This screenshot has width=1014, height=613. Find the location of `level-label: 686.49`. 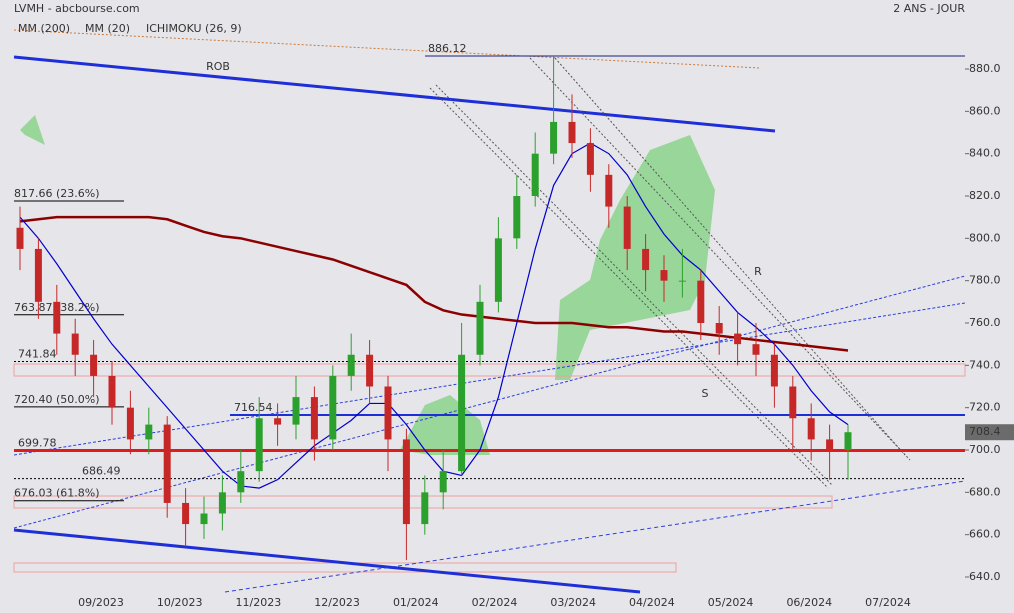

level-label: 686.49 is located at coordinates (101, 471).